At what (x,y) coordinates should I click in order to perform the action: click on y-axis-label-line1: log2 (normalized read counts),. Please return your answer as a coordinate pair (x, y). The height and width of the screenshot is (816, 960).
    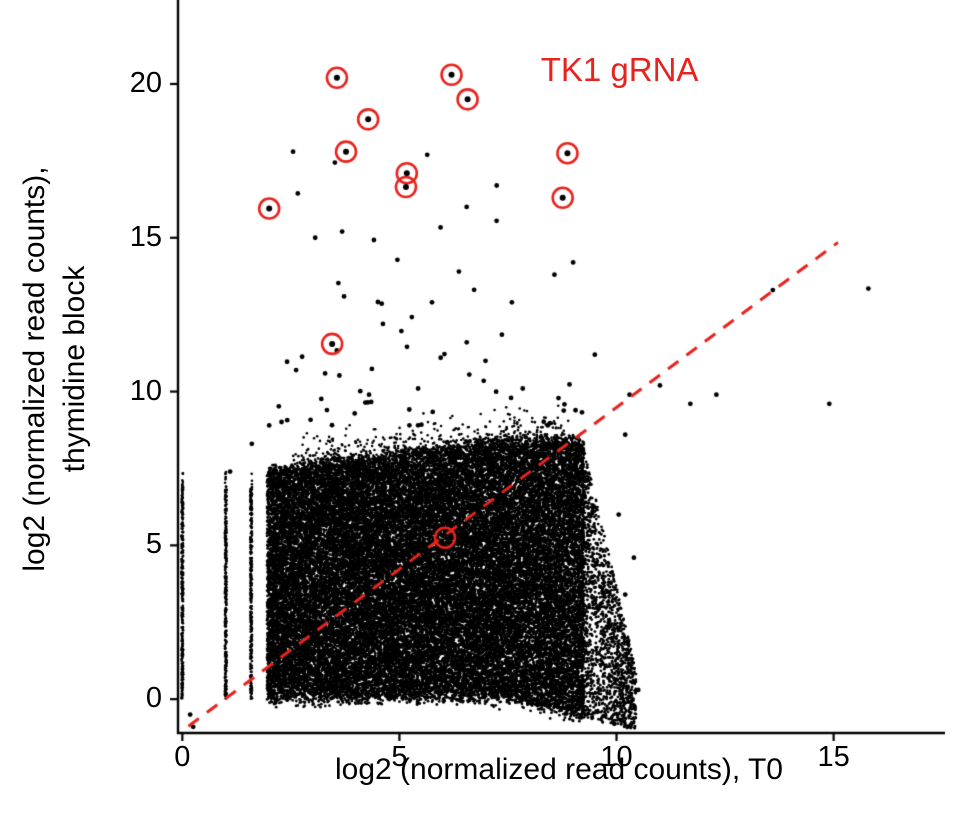
    Looking at the image, I should click on (34, 369).